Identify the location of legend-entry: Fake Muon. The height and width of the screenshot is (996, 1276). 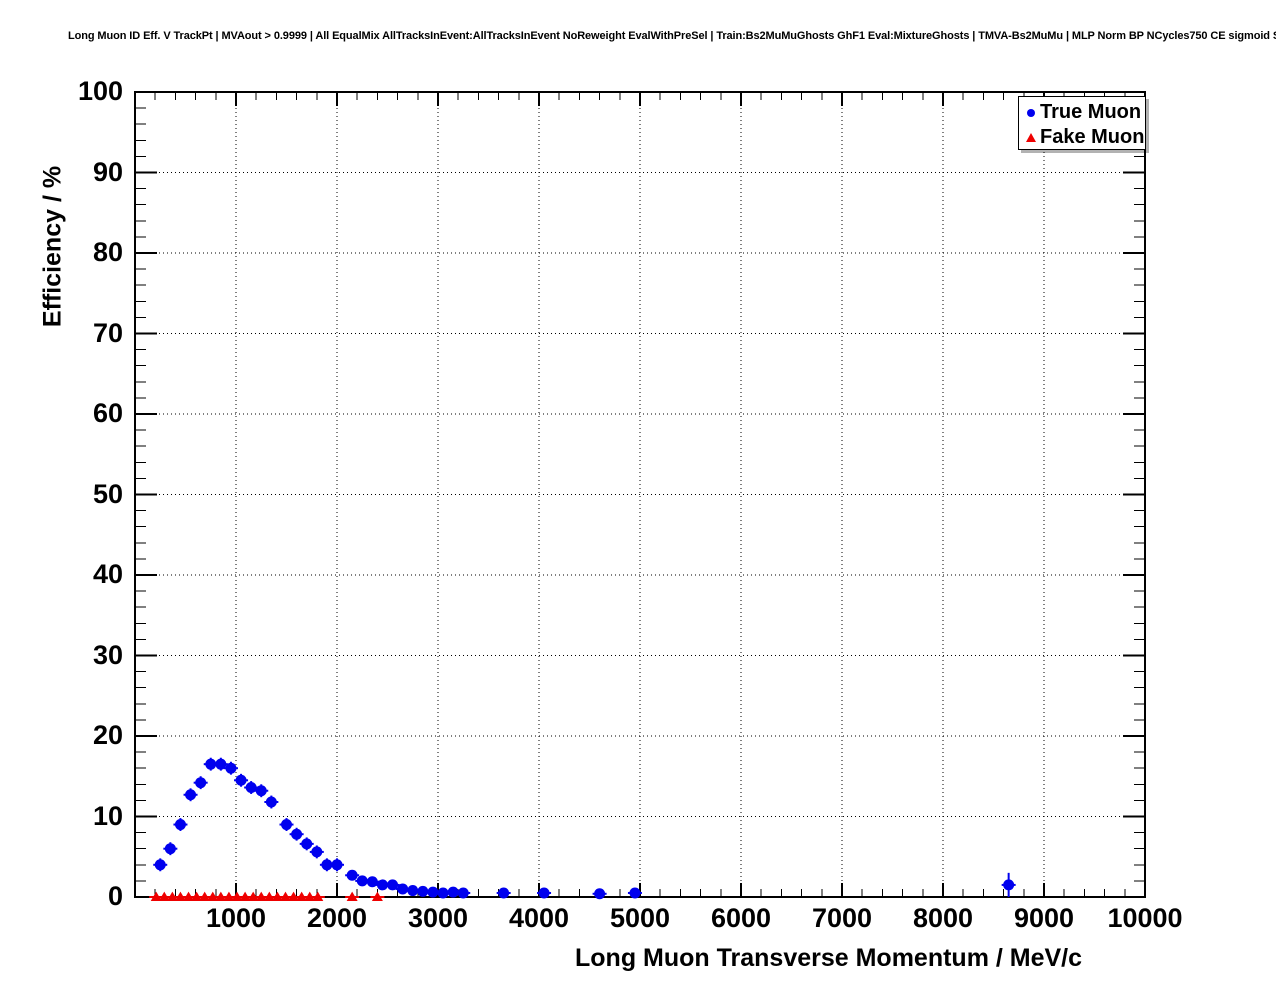
(1083, 137).